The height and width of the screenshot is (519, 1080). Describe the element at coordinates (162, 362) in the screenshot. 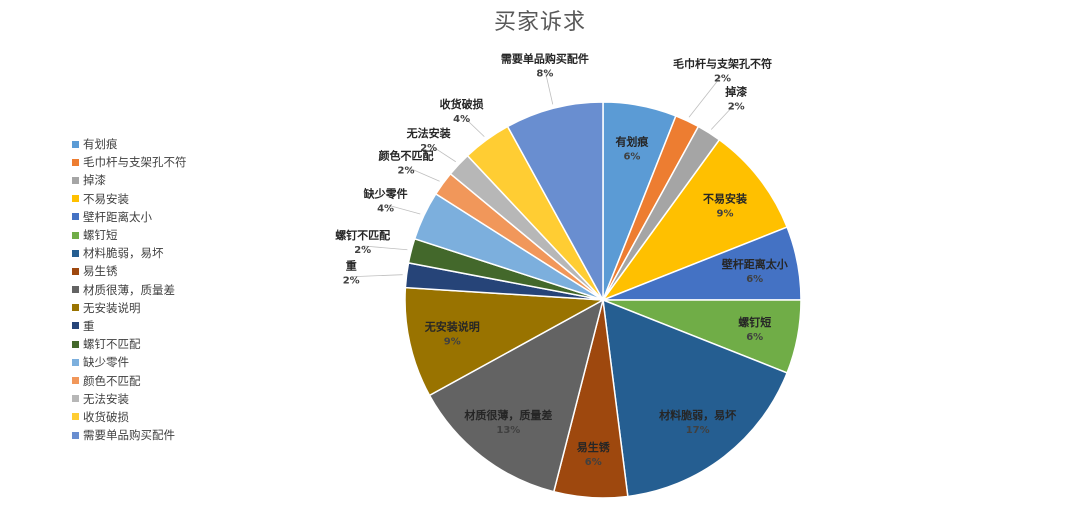

I see `legend-item: 缺少零件` at that location.